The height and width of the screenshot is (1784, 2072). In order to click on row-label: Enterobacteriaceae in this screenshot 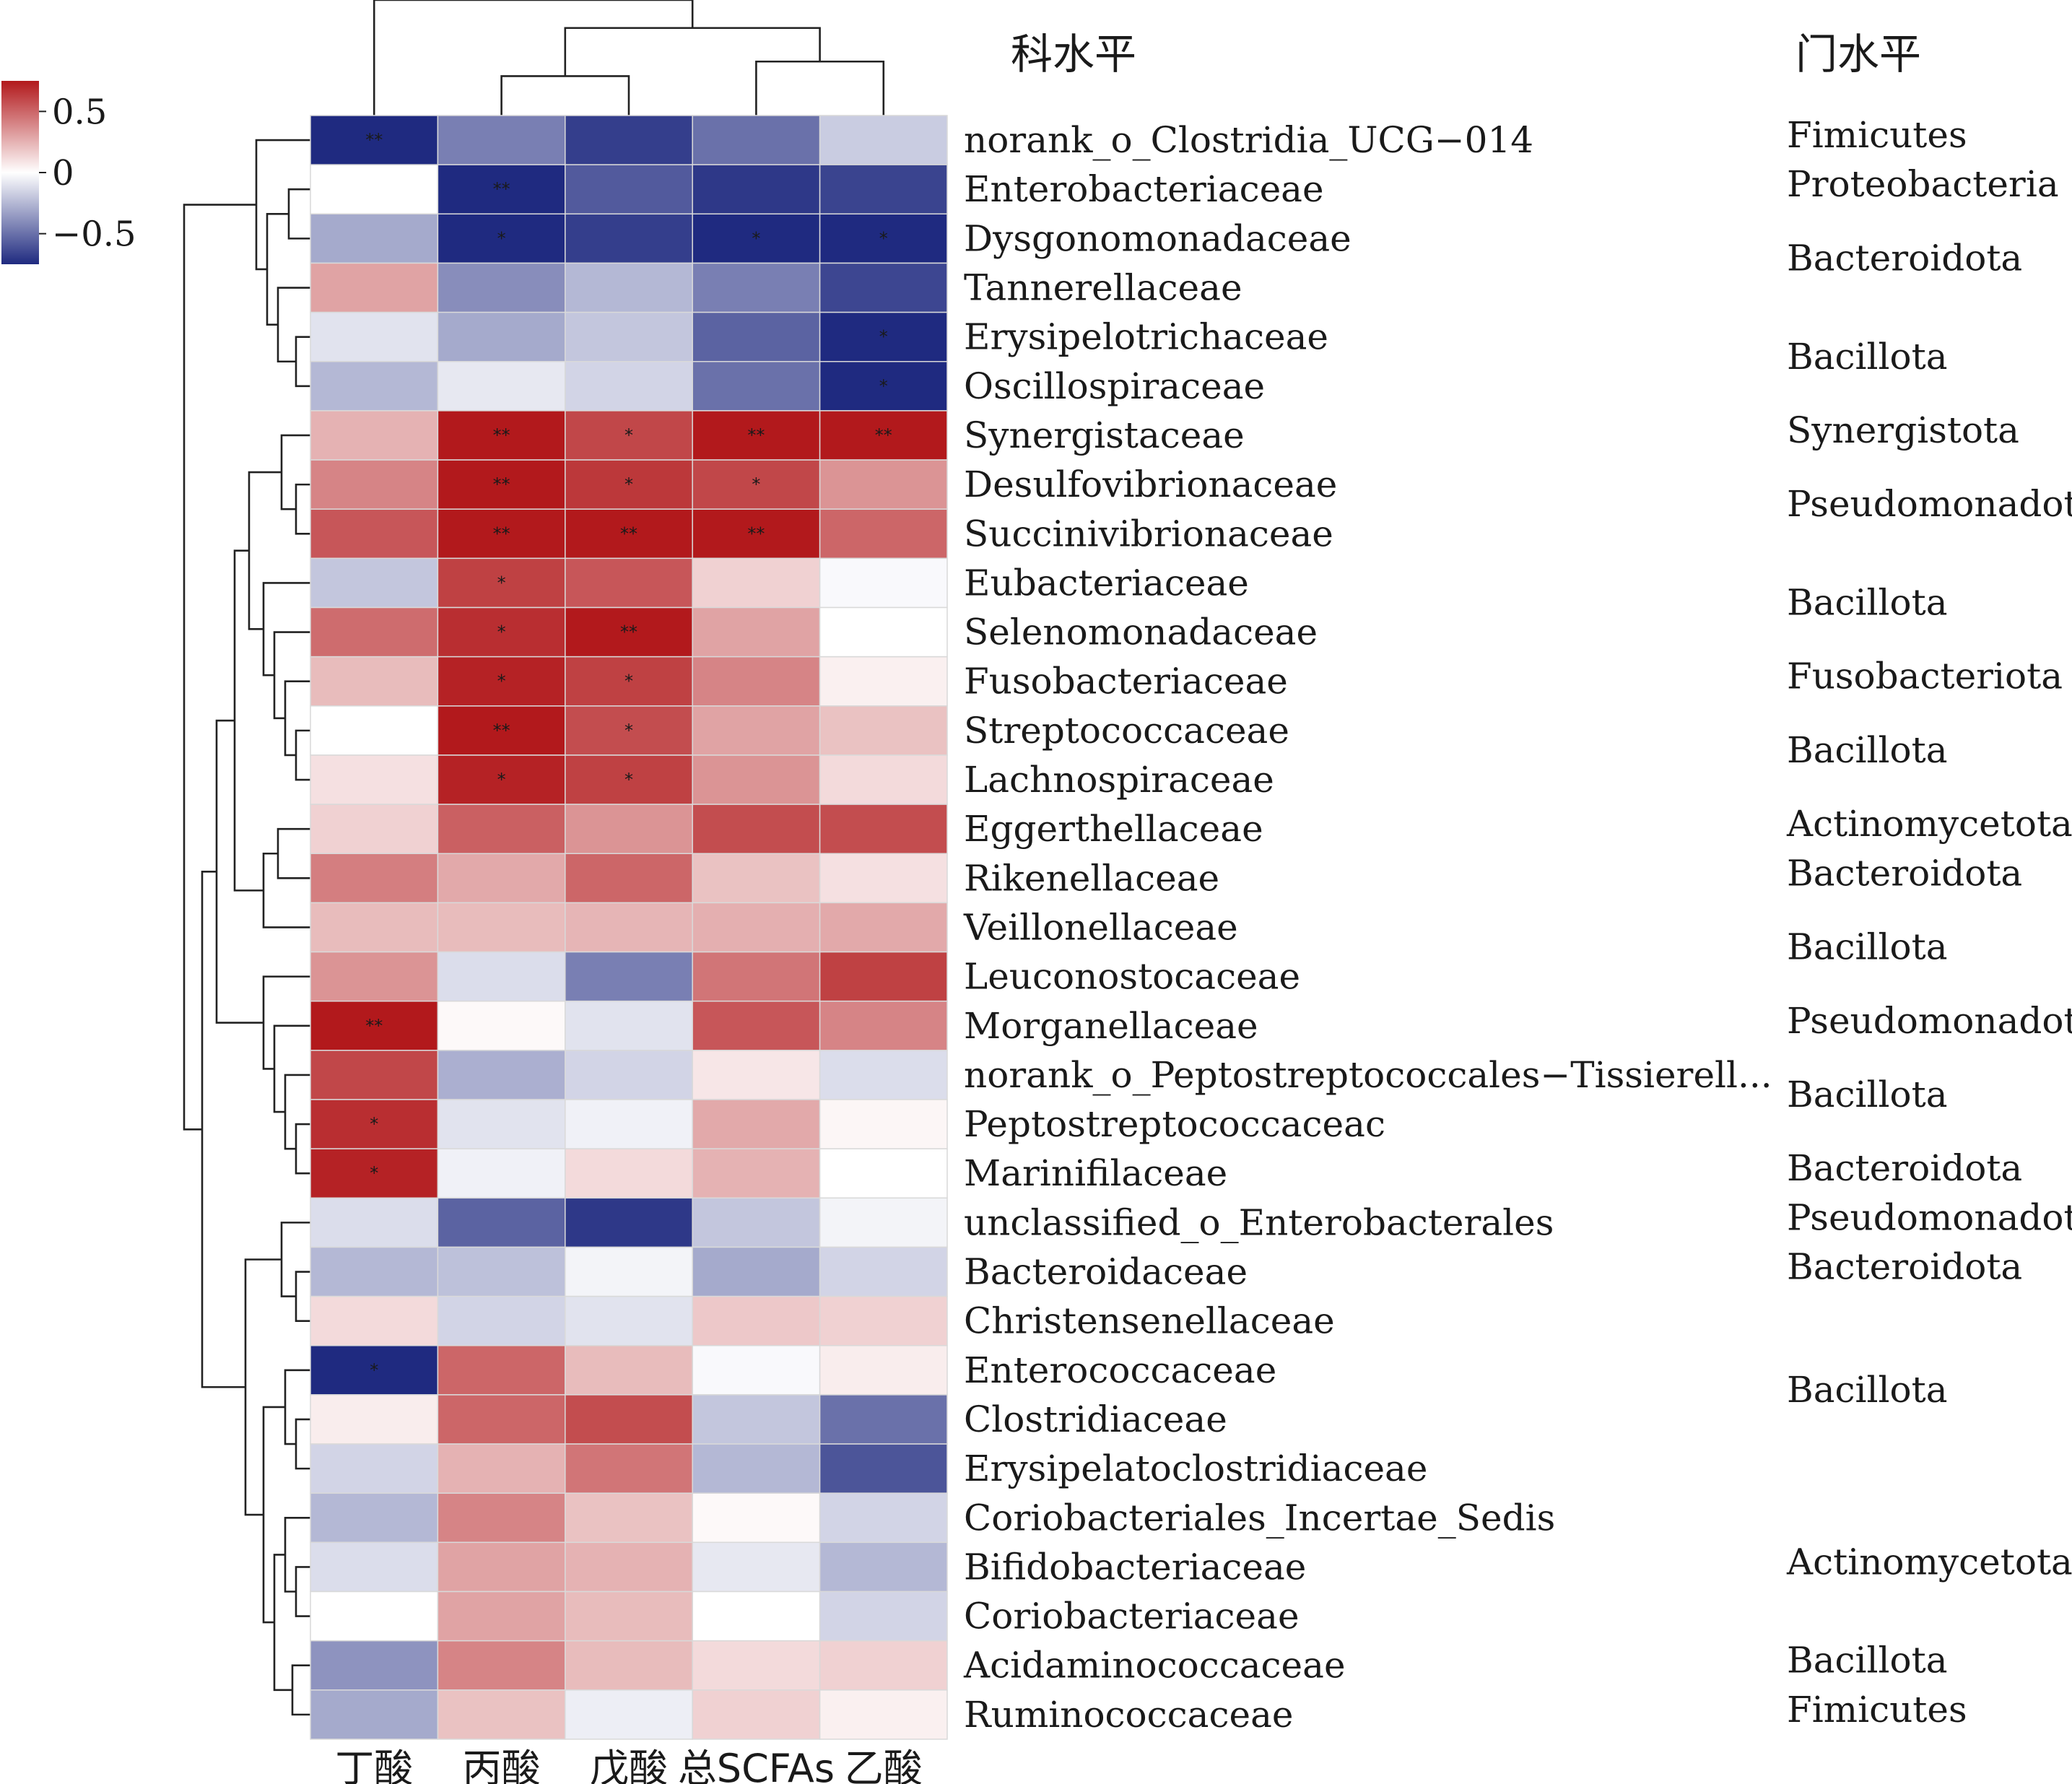, I will do `click(1144, 189)`.